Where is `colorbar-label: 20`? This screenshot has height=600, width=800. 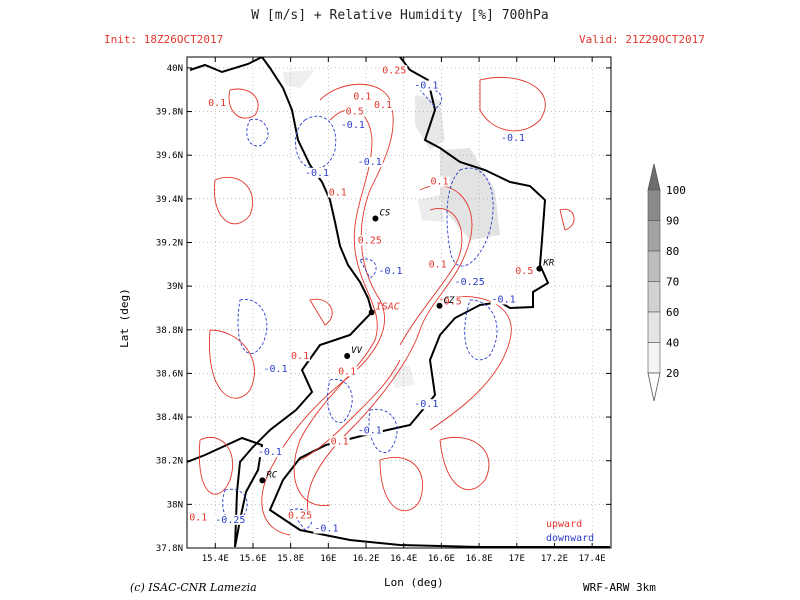
colorbar-label: 20 is located at coordinates (672, 373).